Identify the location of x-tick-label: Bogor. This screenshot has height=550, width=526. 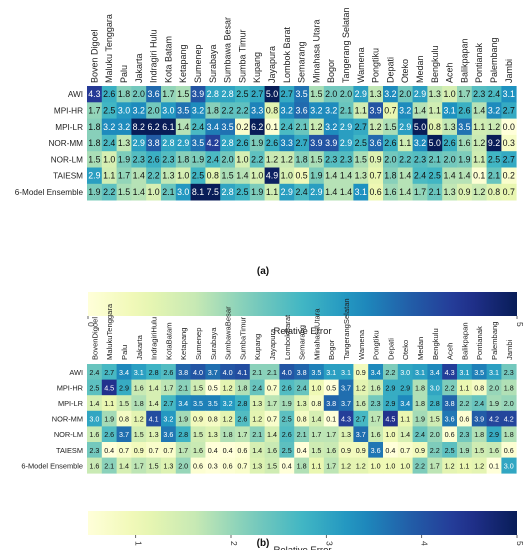
(331, 71).